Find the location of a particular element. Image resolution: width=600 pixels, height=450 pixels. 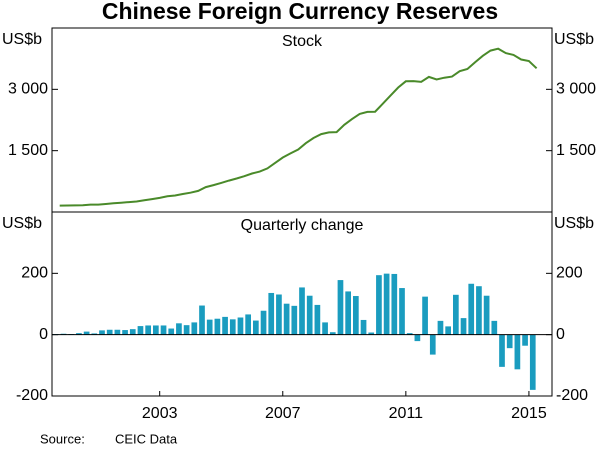

x-tick-label: 2015 is located at coordinates (529, 413).